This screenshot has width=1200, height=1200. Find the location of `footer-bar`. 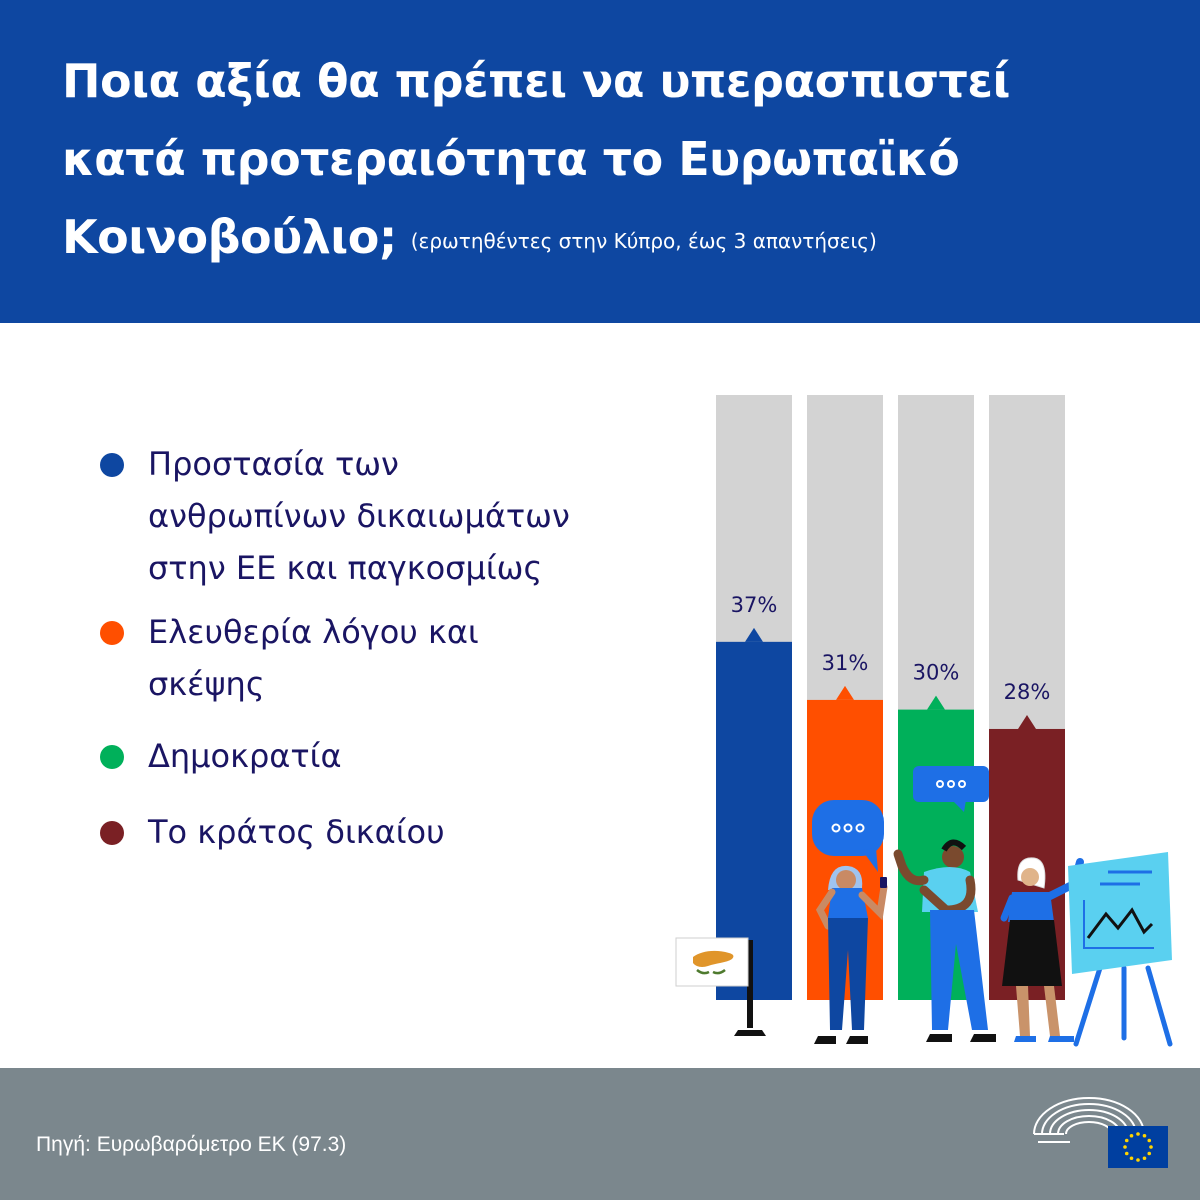

footer-bar is located at coordinates (600, 1134).